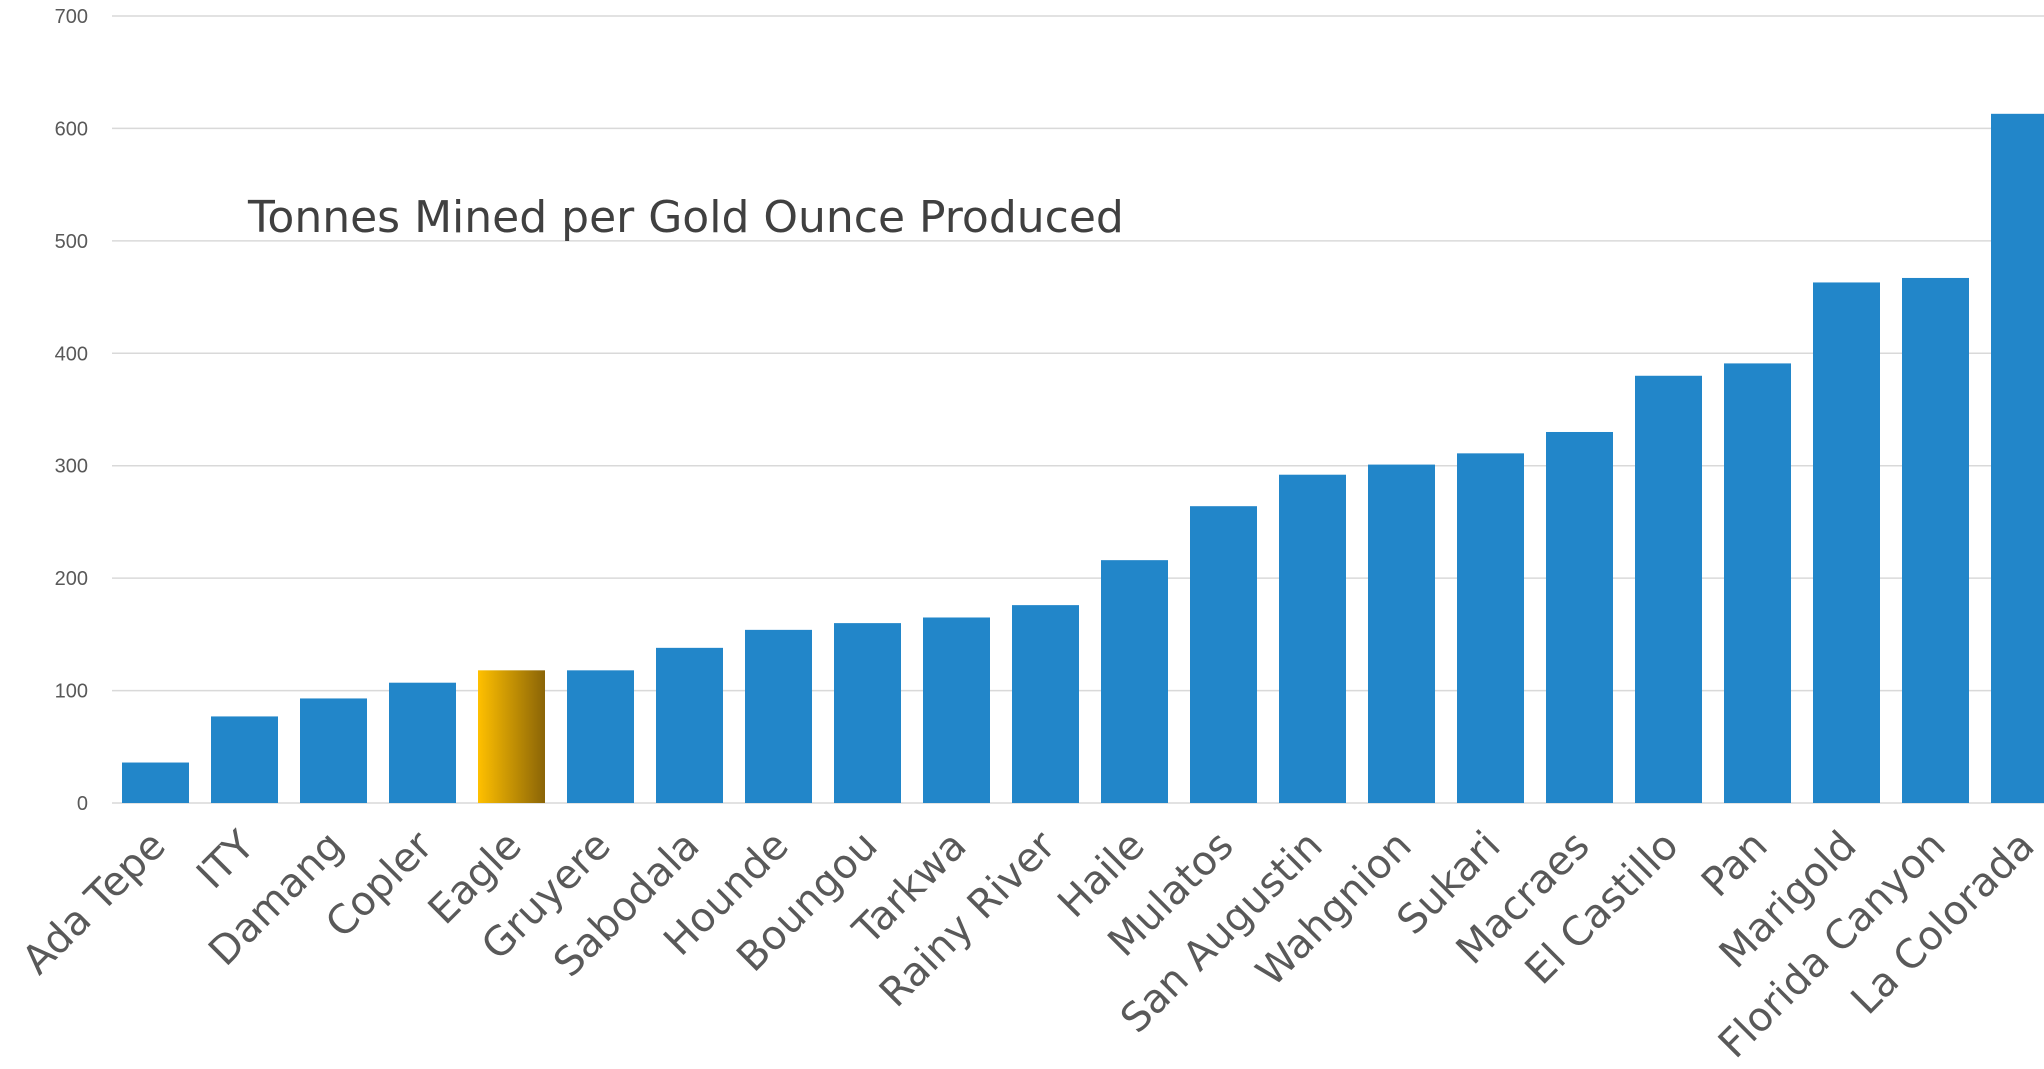  I want to click on x-category-label: Ada Tepe, so click(94, 903).